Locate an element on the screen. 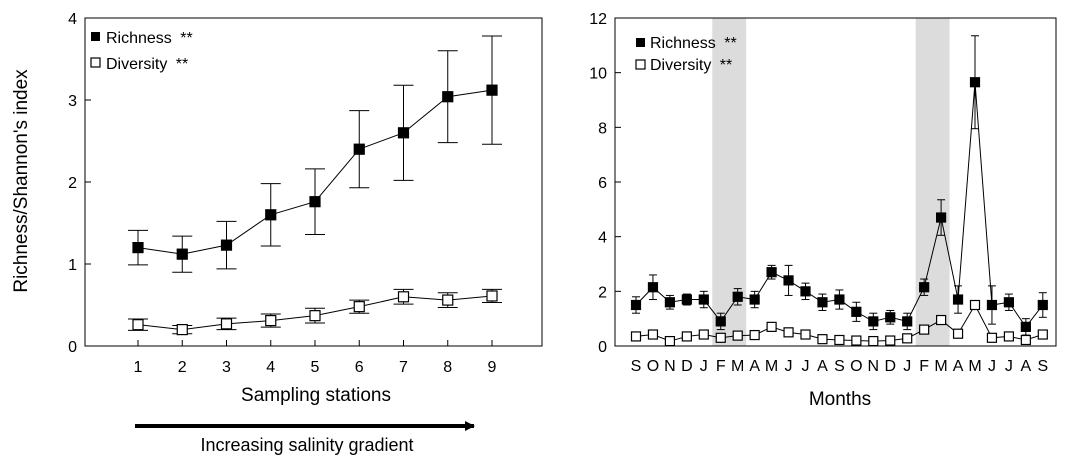 Image resolution: width=1084 pixels, height=461 pixels. salinity-gradient-note: Increasing salinity gradient is located at coordinates (306, 445).